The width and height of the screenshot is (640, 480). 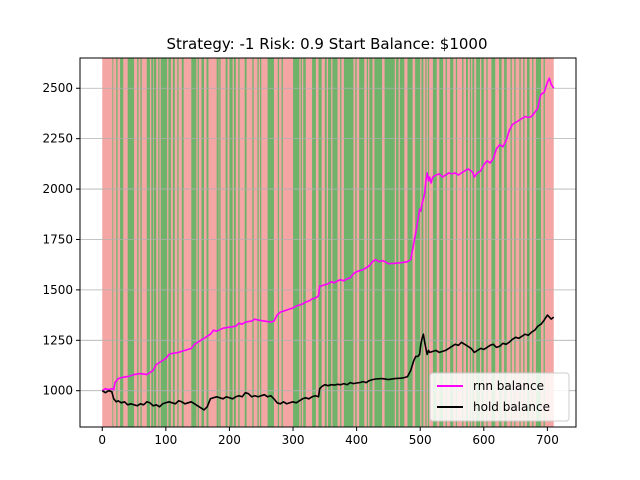 I want to click on legend-box, so click(x=499, y=397).